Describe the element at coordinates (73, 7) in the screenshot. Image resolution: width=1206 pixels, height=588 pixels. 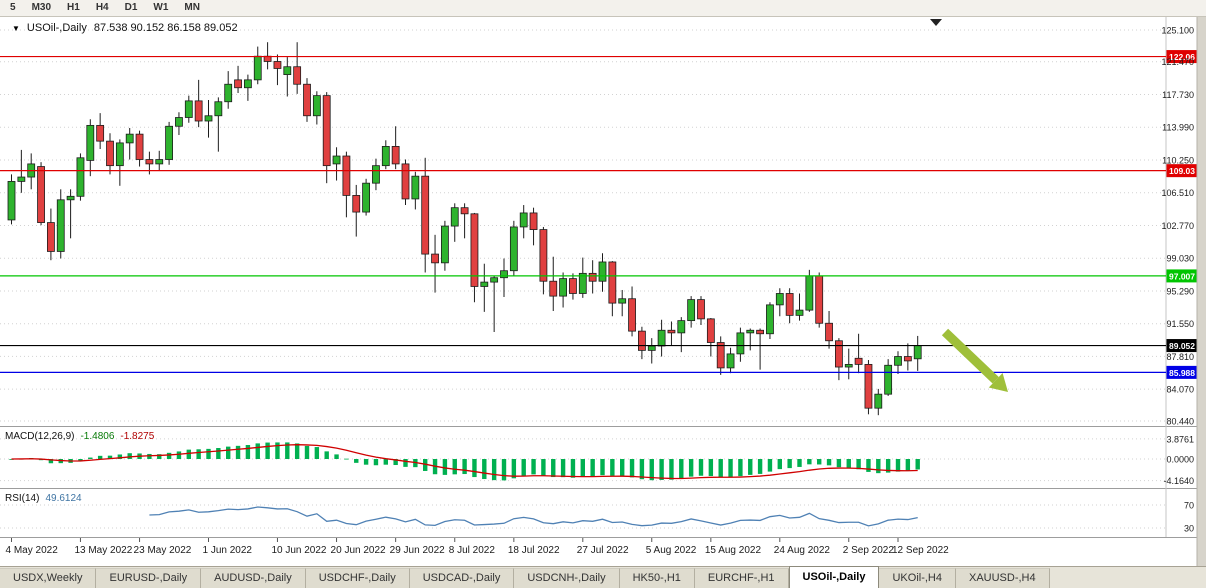
I see `timeframe-button-h1: H1` at that location.